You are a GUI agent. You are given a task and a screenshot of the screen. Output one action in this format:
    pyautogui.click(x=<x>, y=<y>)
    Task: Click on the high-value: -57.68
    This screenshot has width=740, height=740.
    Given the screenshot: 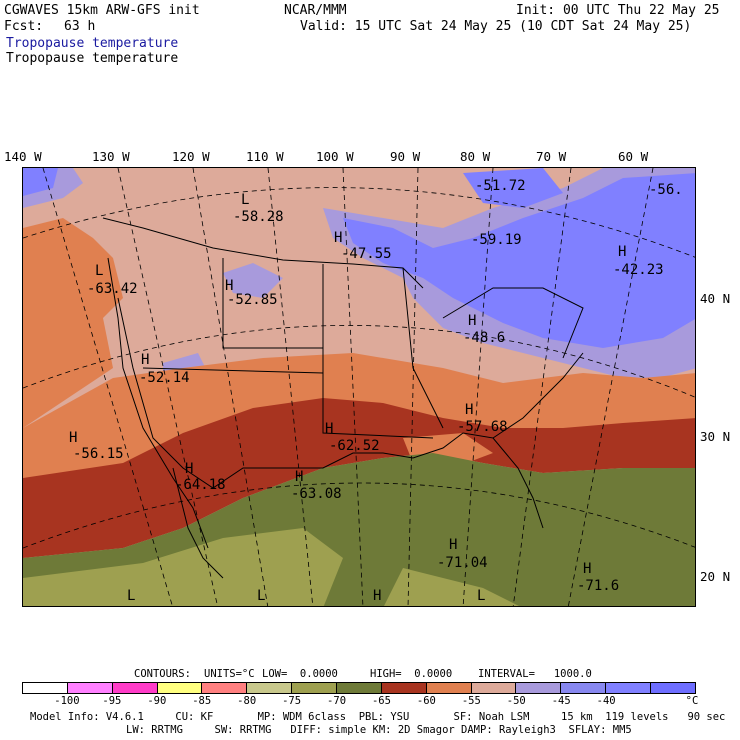 What is the action you would take?
    pyautogui.click(x=482, y=427)
    